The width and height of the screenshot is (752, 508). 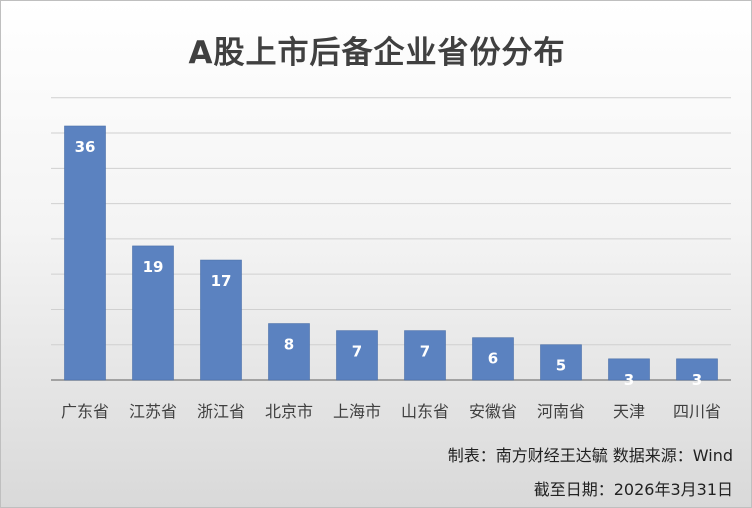 I want to click on data-label: 8, so click(x=289, y=345).